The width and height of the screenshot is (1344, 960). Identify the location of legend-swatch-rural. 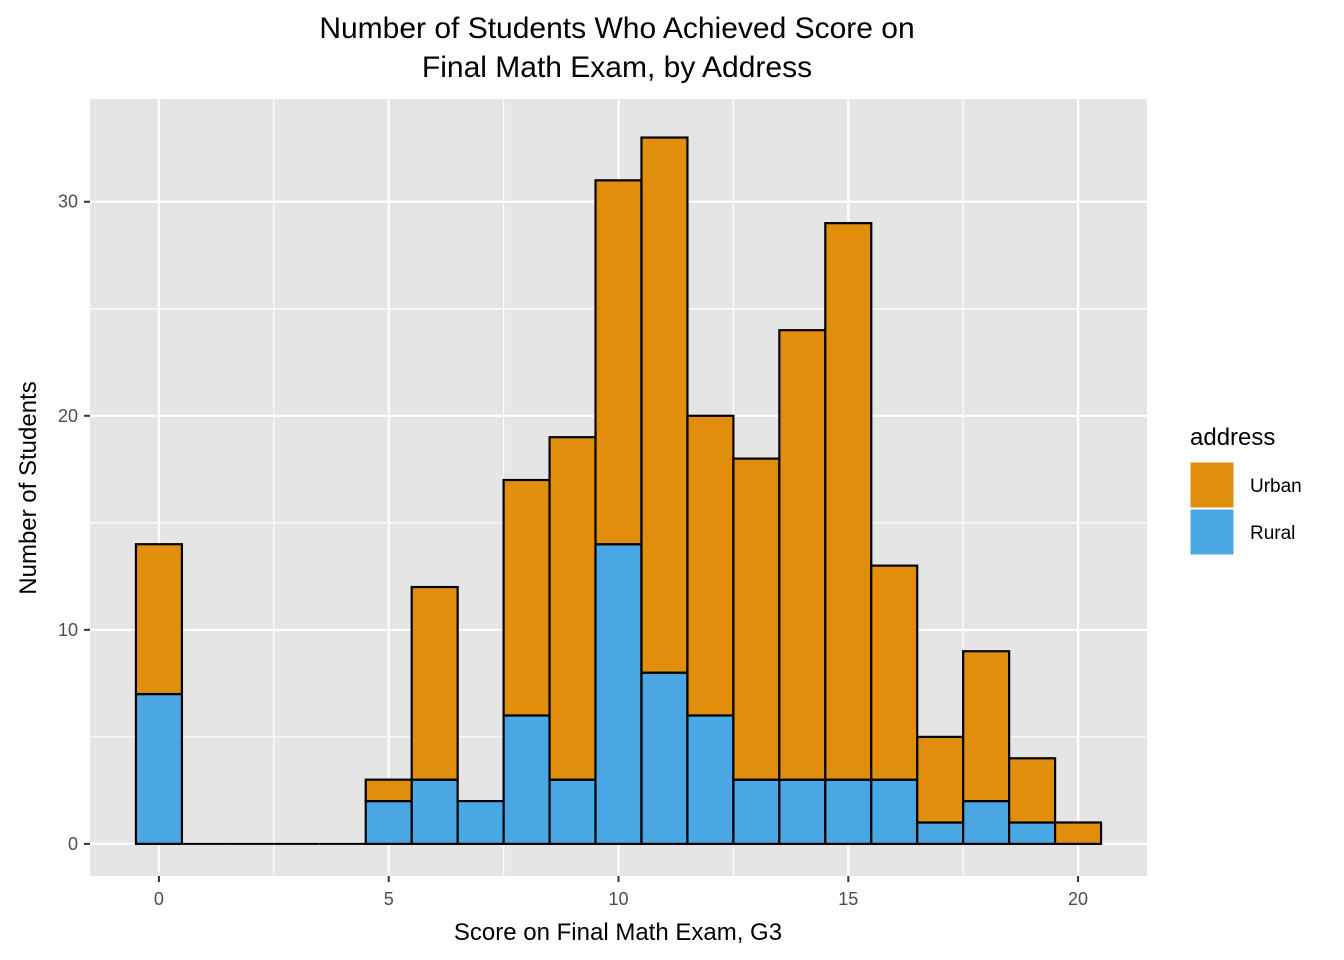
(1212, 532).